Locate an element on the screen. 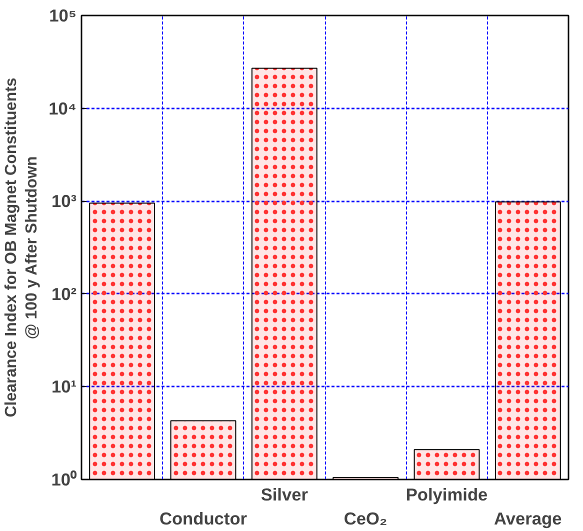 Image resolution: width=583 pixels, height=531 pixels. x-tick-label: CeO₂ is located at coordinates (366, 518).